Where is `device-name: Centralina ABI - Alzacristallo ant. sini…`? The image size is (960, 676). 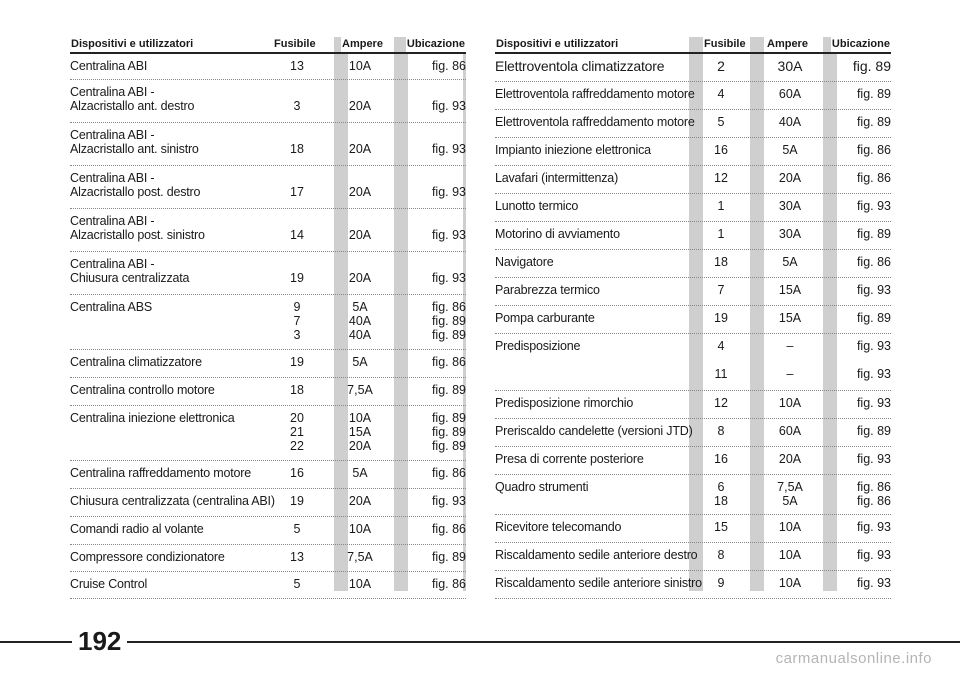 device-name: Centralina ABI - Alzacristallo ant. sini… is located at coordinates (134, 142).